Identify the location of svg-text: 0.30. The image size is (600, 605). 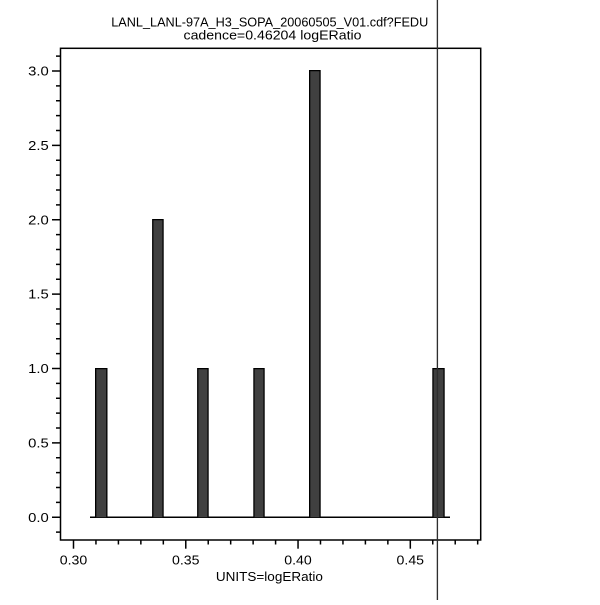
(74, 561).